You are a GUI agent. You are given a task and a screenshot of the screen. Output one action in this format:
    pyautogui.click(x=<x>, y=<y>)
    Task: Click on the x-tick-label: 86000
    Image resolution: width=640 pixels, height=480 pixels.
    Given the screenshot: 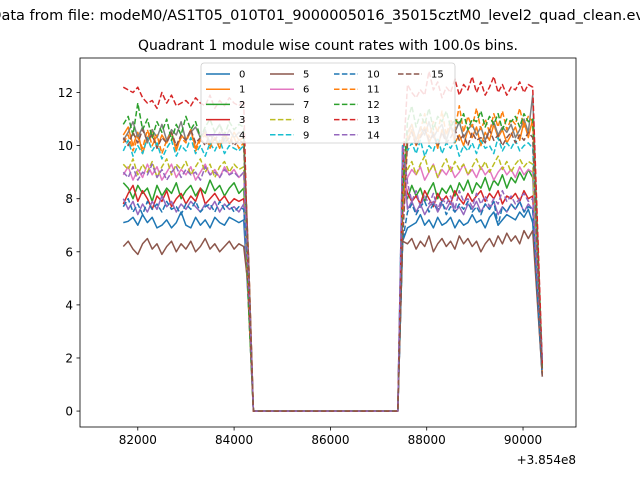 What is the action you would take?
    pyautogui.click(x=330, y=440)
    